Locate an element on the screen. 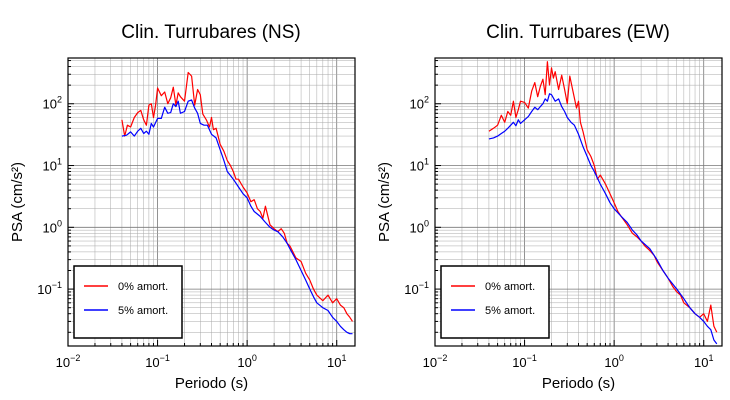 Image resolution: width=730 pixels, height=400 pixels. chart-title: Clin. Turrubares (NS) is located at coordinates (211, 32).